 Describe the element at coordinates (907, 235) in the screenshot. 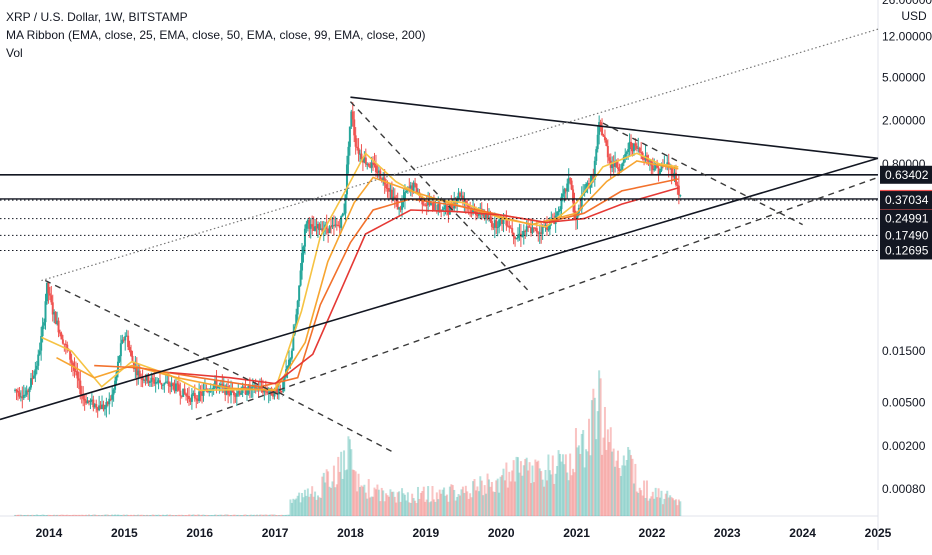

I see `price-label: 0.17490` at that location.